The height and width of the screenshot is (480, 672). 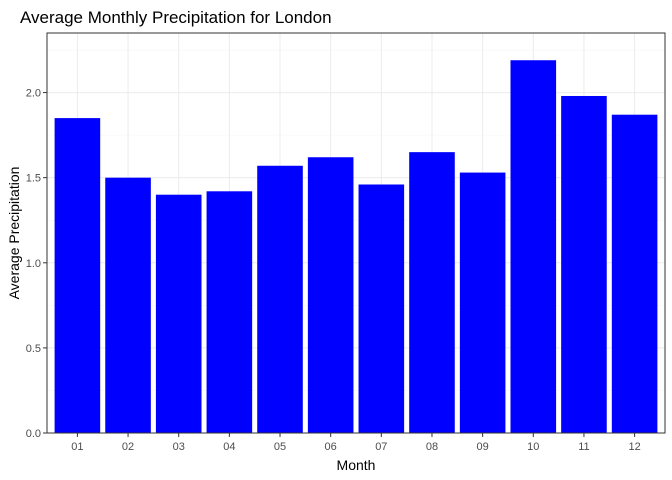 I want to click on x-tick-label: 01, so click(x=77, y=447).